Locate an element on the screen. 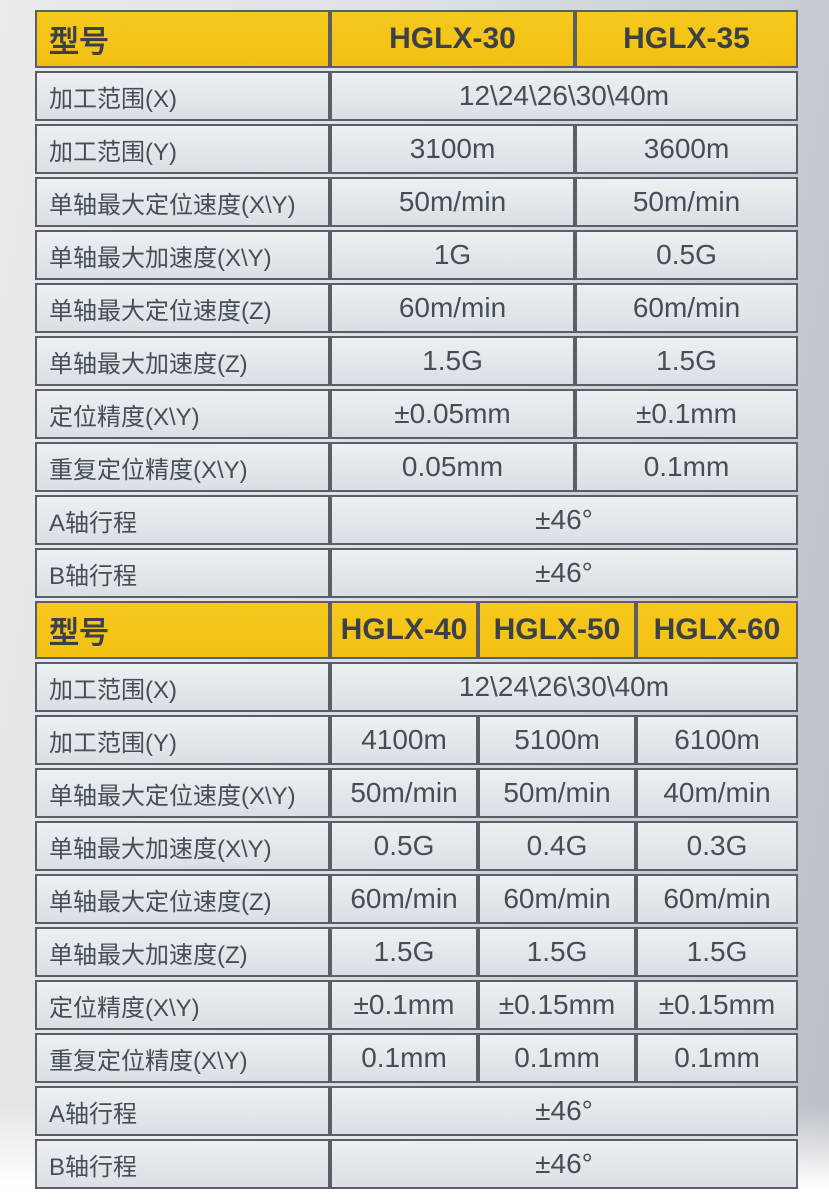  table-row: 单轴最大定位速度(Z) 60m/min 60m/min 60m/min is located at coordinates (416, 899).